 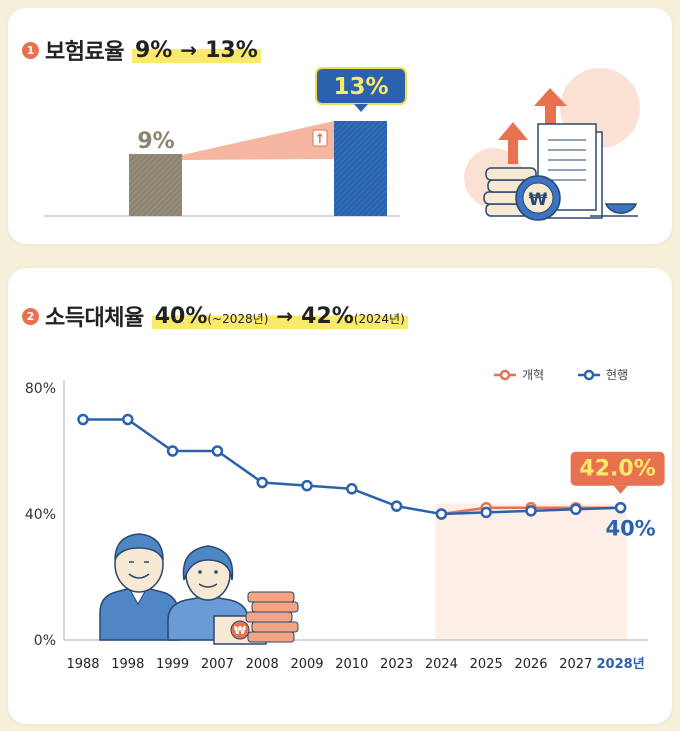 What do you see at coordinates (306, 664) in the screenshot?
I see `x-tick-label: 2009` at bounding box center [306, 664].